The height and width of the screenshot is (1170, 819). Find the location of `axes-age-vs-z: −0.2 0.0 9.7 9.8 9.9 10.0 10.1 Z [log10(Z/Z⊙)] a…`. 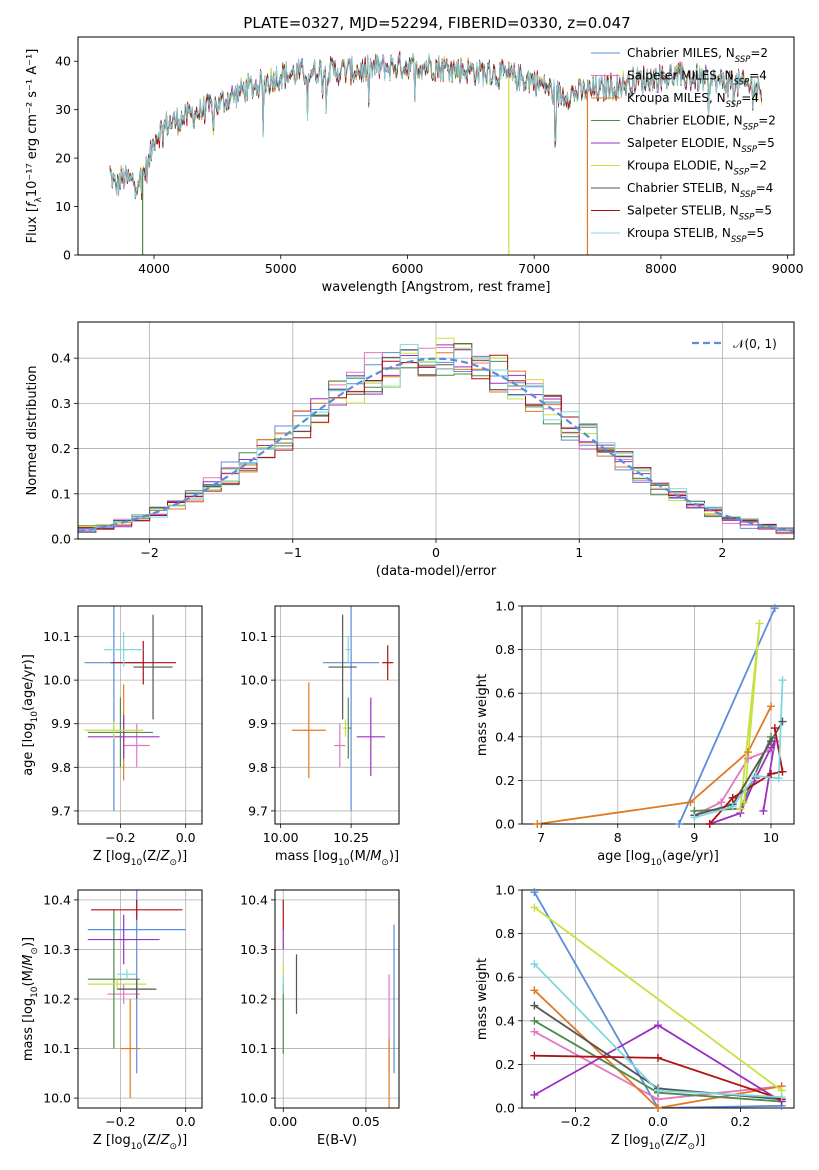

axes-age-vs-z: −0.2 0.0 9.7 9.8 9.9 10.0 10.1 Z [log10(Z/Z⊙)] a… is located at coordinates (112, 736).